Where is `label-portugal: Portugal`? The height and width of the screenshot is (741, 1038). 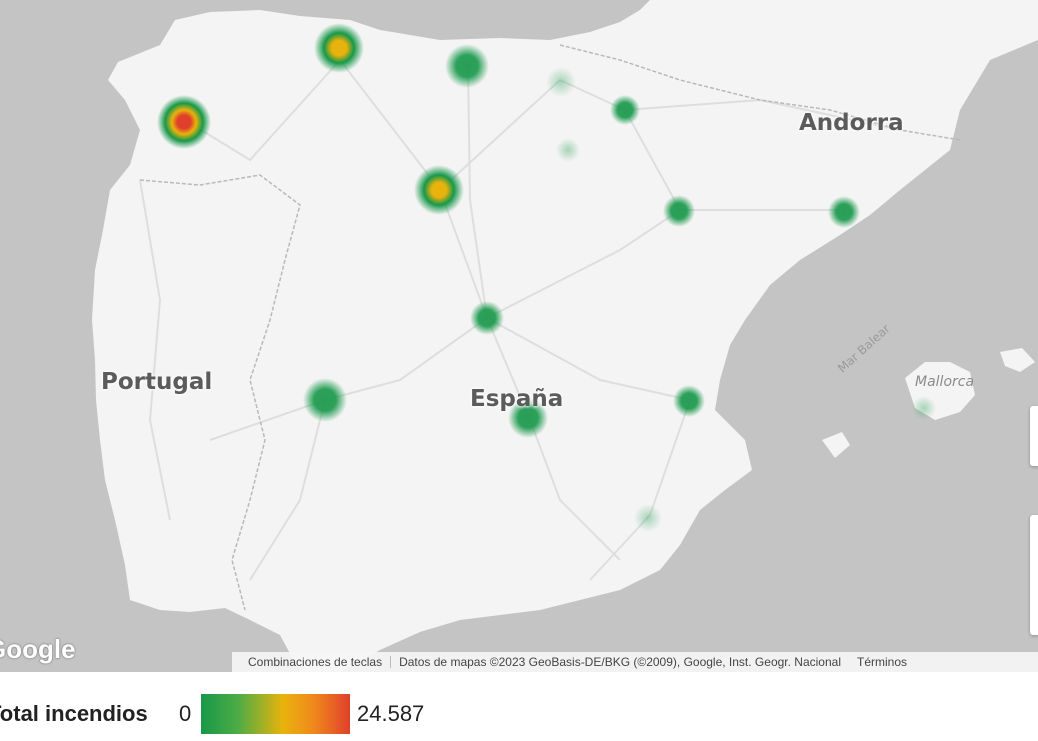 label-portugal: Portugal is located at coordinates (157, 382).